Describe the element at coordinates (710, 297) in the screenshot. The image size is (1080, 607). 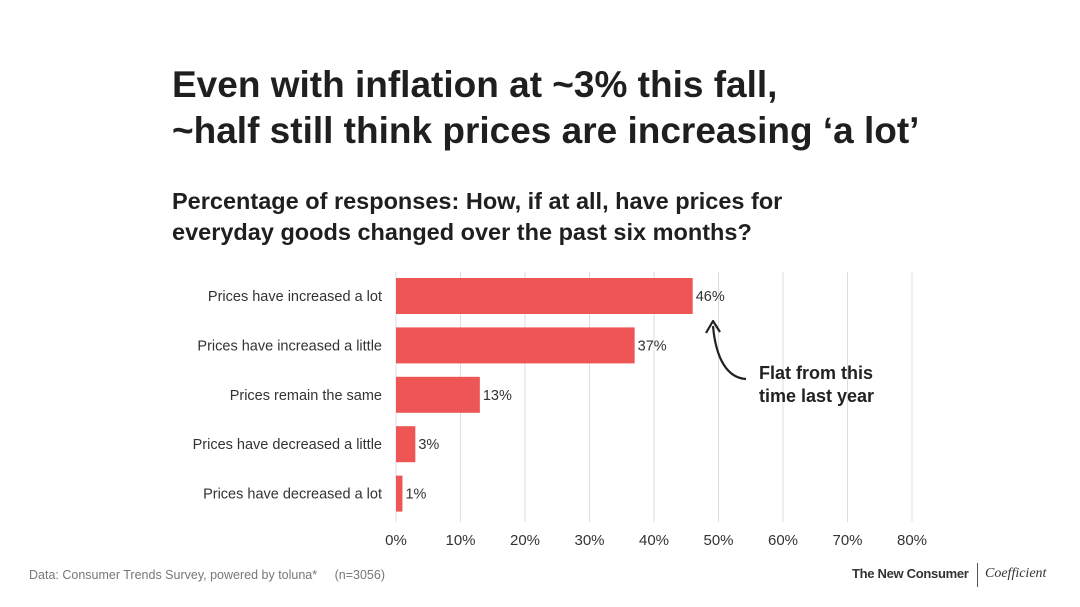
I see `value-label: 46%` at that location.